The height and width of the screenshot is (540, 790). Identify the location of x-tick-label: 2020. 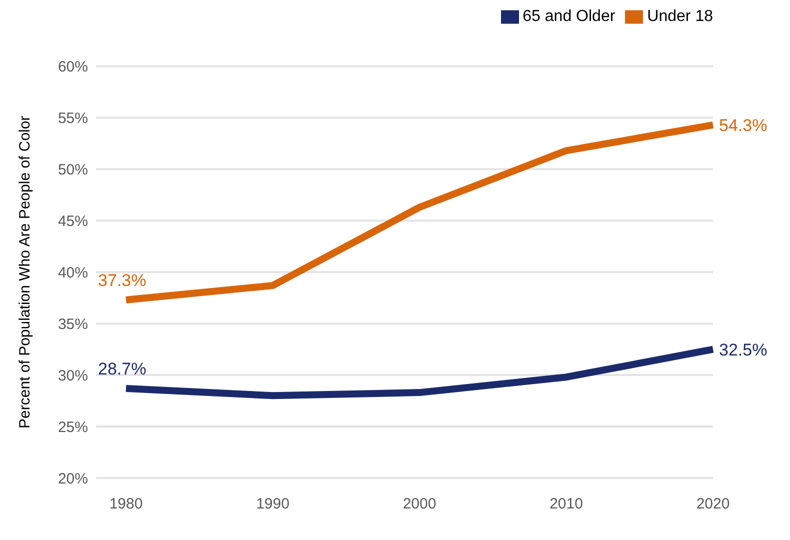
(713, 504).